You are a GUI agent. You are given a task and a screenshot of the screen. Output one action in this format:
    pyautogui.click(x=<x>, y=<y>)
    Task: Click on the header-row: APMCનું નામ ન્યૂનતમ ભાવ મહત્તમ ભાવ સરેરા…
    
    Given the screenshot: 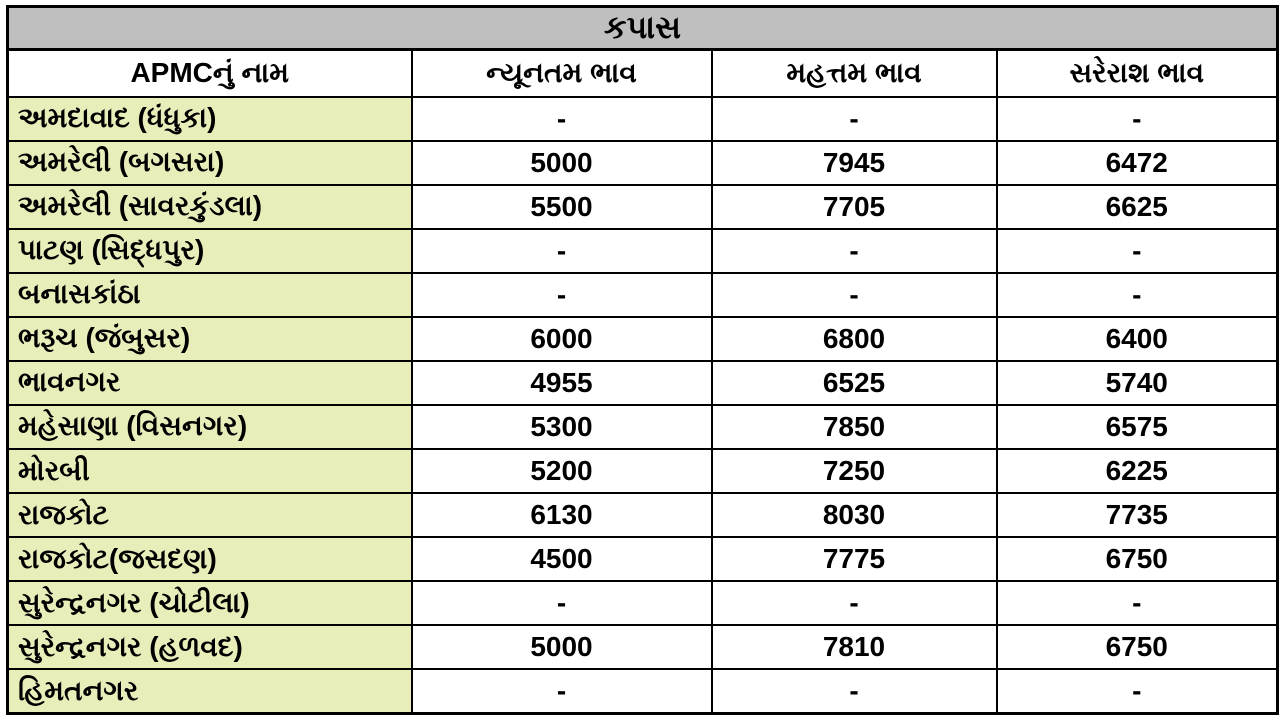 What is the action you would take?
    pyautogui.click(x=642, y=73)
    